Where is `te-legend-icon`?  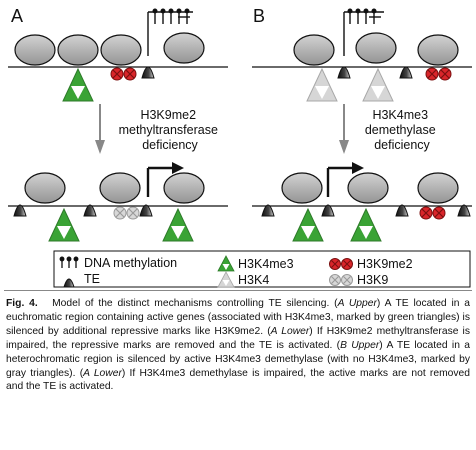
te-legend-icon is located at coordinates (69, 283).